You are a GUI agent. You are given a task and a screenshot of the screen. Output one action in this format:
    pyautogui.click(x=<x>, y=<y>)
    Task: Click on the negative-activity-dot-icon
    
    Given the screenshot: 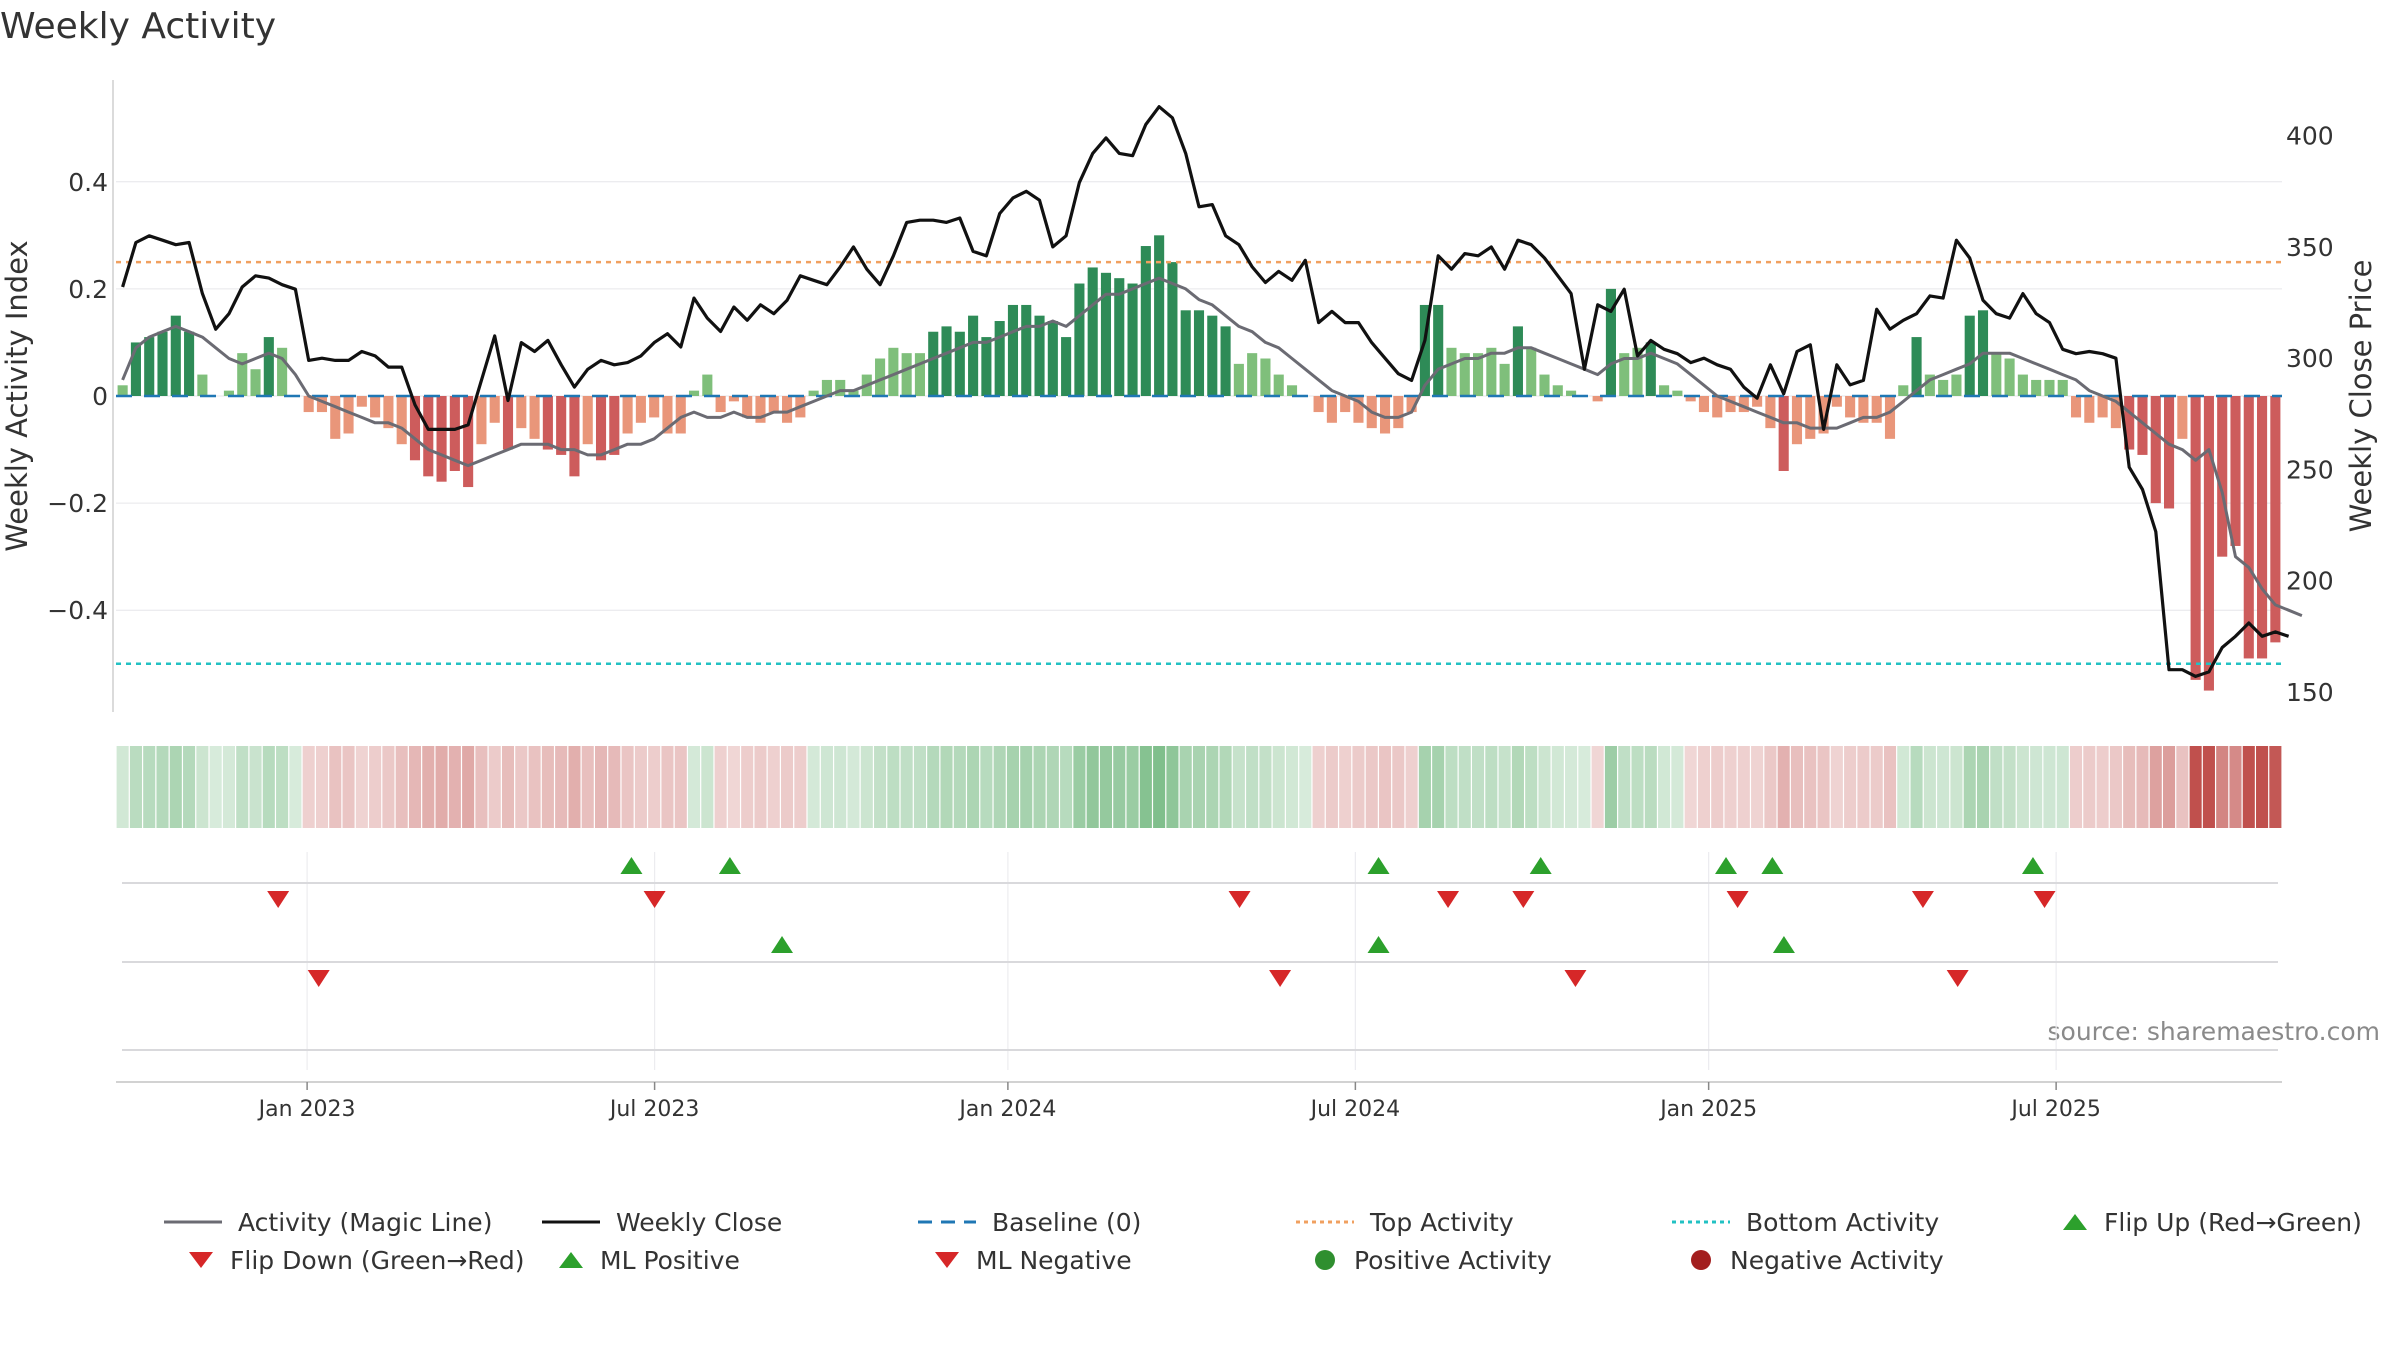 What is the action you would take?
    pyautogui.click(x=1701, y=1260)
    